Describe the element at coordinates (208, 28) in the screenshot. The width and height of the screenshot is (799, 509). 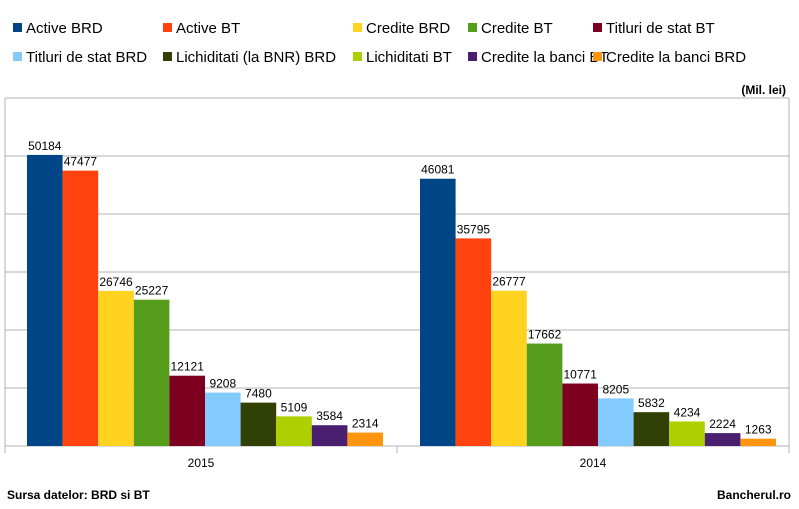
I see `legend-label: Active BT` at that location.